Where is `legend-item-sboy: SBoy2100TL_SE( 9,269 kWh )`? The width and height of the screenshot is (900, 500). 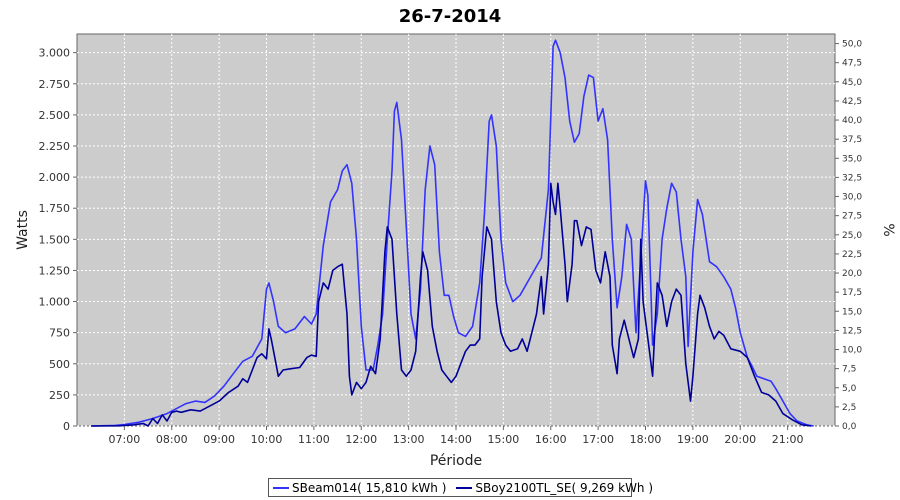
legend-item-sboy: SBoy2100TL_SE( 9,269 kWh ) is located at coordinates (554, 488).